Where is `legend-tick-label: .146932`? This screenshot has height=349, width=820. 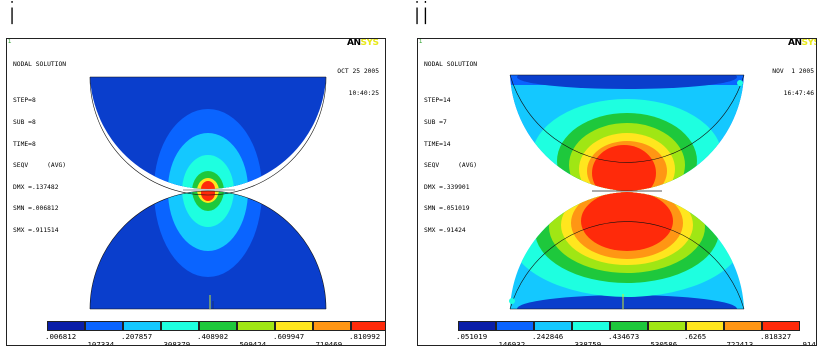 legend-tick-label: .146932 is located at coordinates (510, 343).